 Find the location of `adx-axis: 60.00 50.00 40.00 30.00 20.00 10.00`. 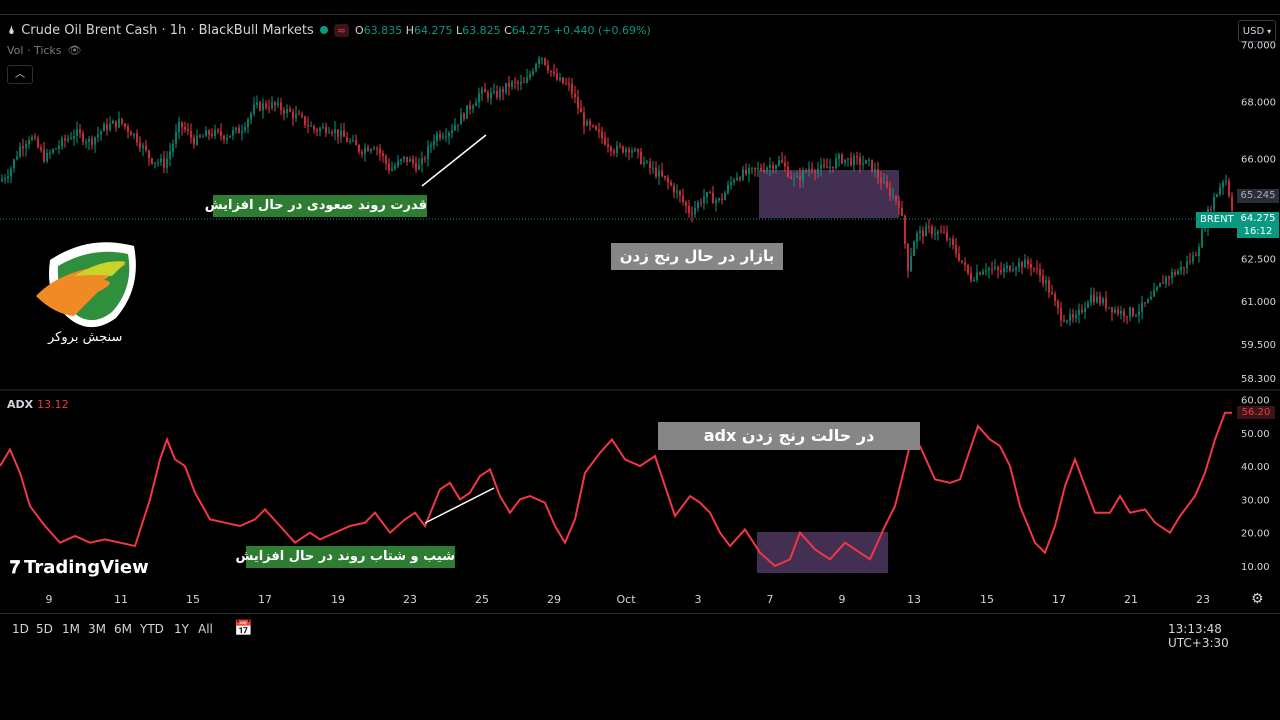

adx-axis: 60.00 50.00 40.00 30.00 20.00 10.00 is located at coordinates (1255, 485).